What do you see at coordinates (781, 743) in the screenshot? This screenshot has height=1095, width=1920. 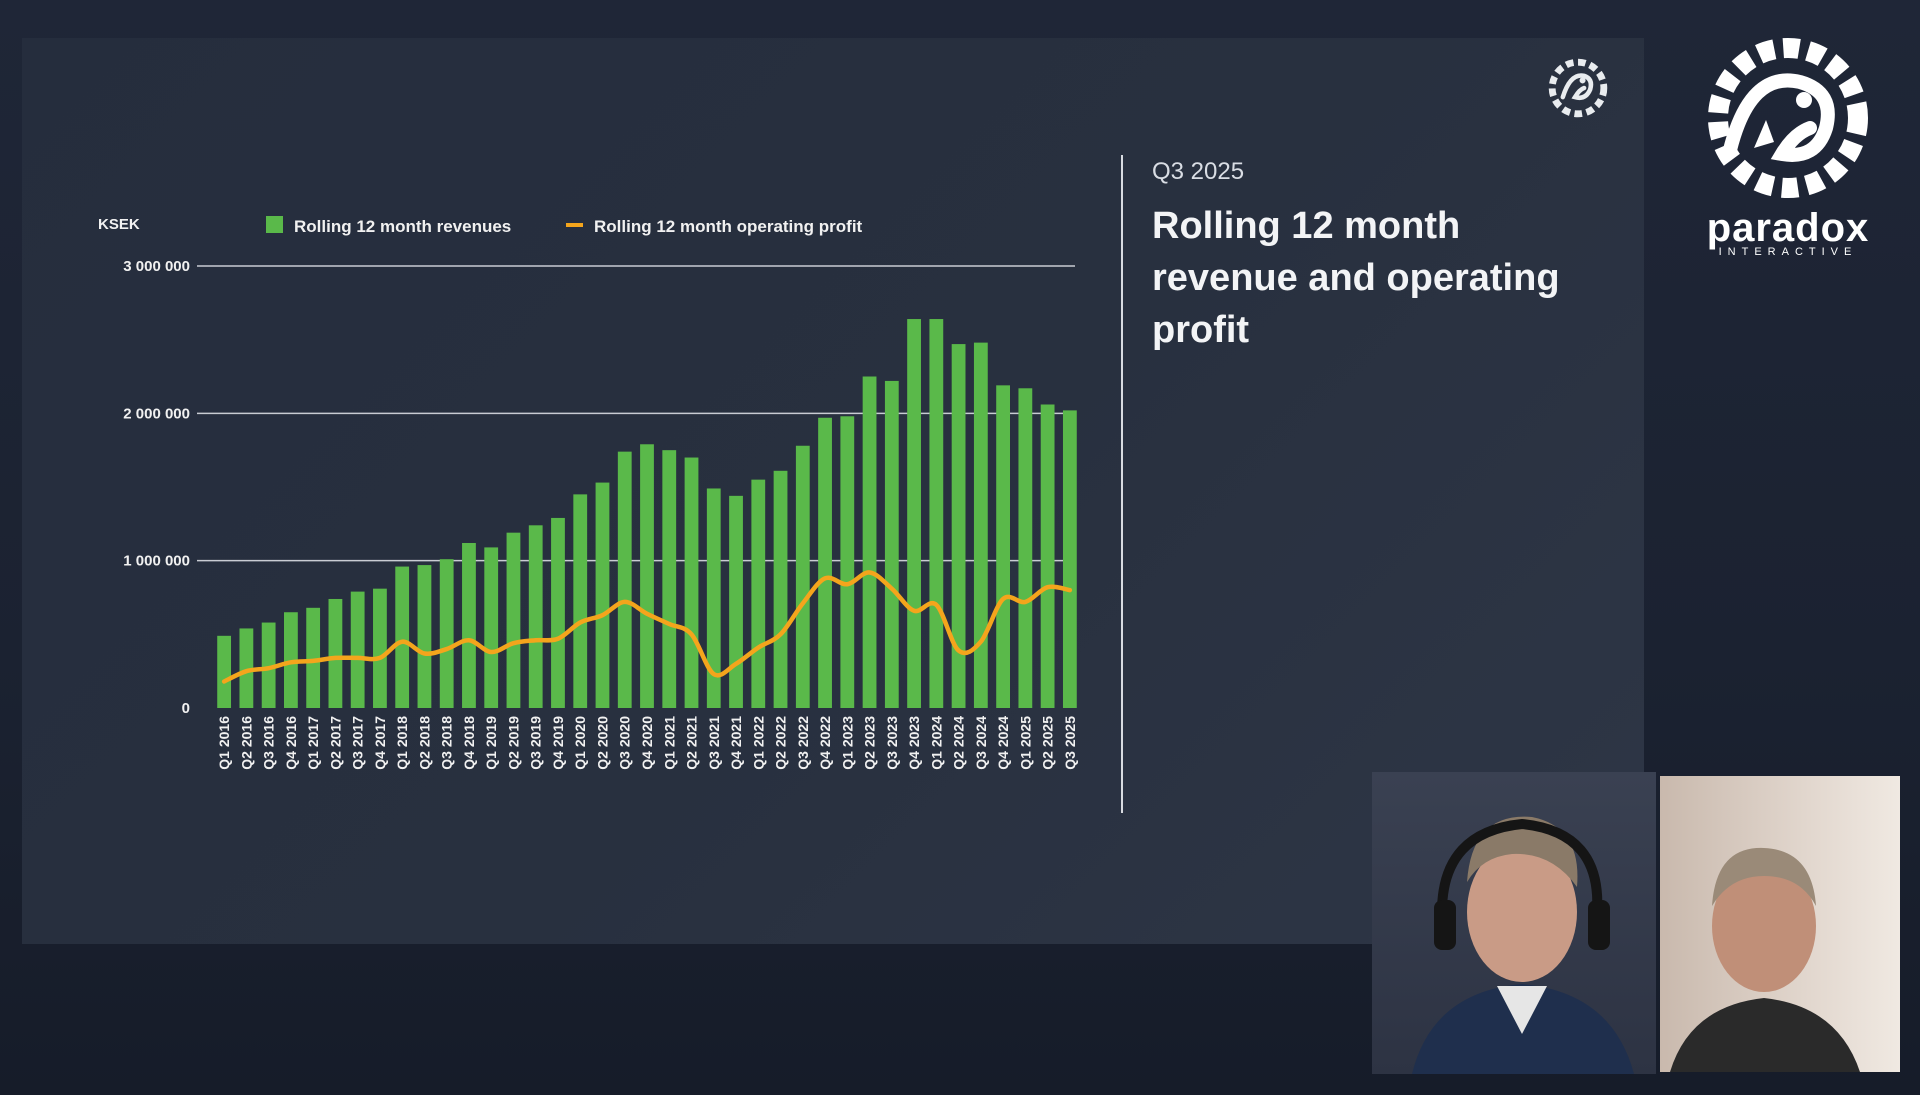 I see `x-tick-label: Q2 2022` at bounding box center [781, 743].